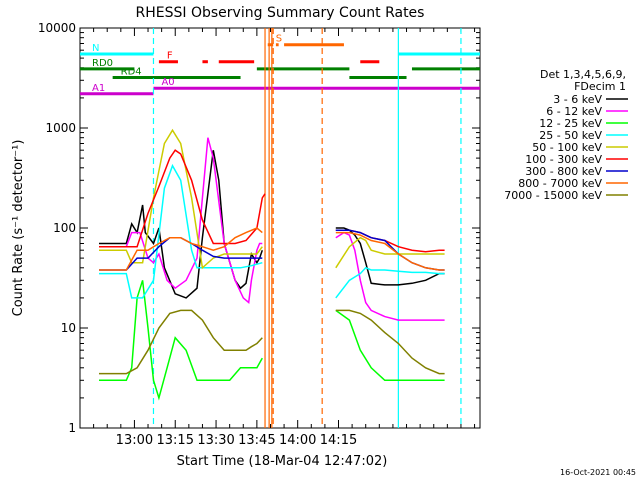  Describe the element at coordinates (570, 135) in the screenshot. I see `legend-entry-label: 25 - 50 keV` at that location.